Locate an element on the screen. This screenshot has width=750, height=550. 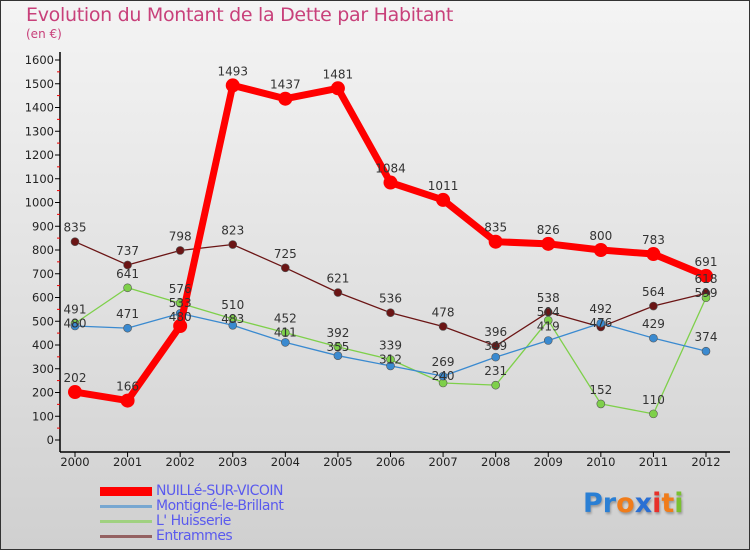
data-label: 476 is located at coordinates (600, 323).